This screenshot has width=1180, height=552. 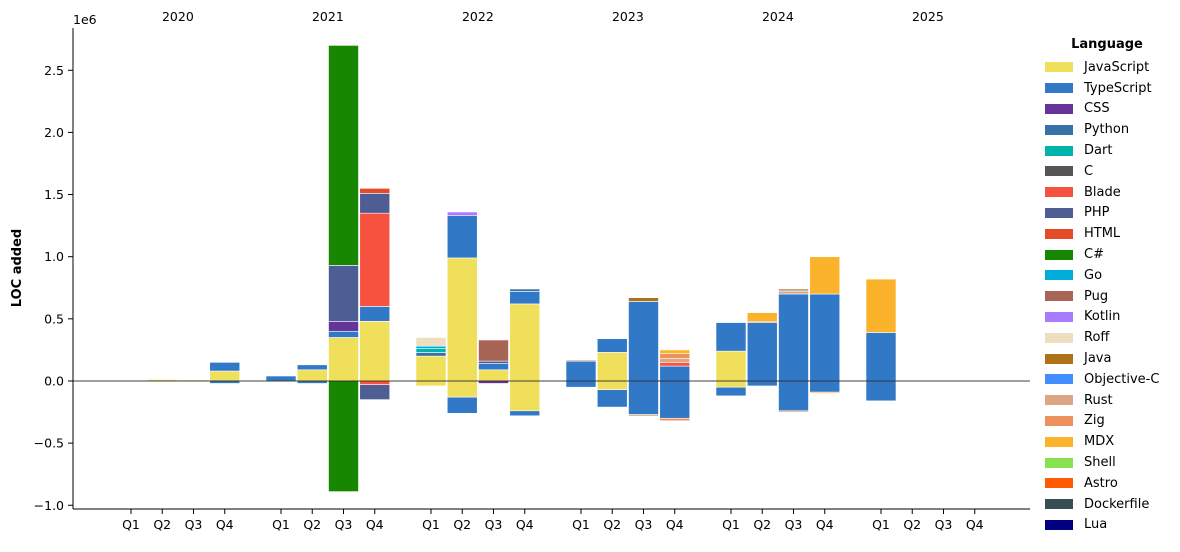 I want to click on legend-label: Shell, so click(x=1100, y=463).